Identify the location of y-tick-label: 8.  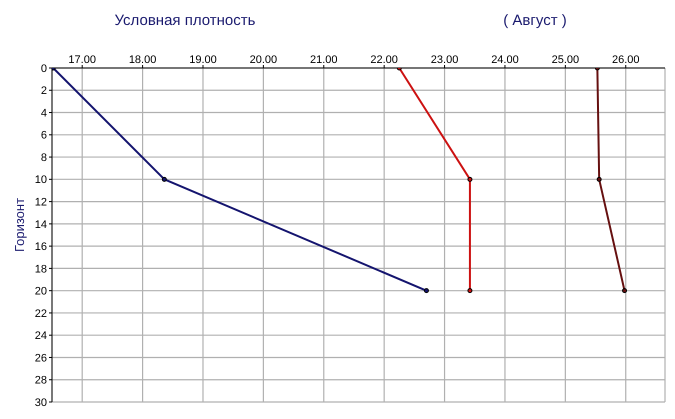
(43, 158).